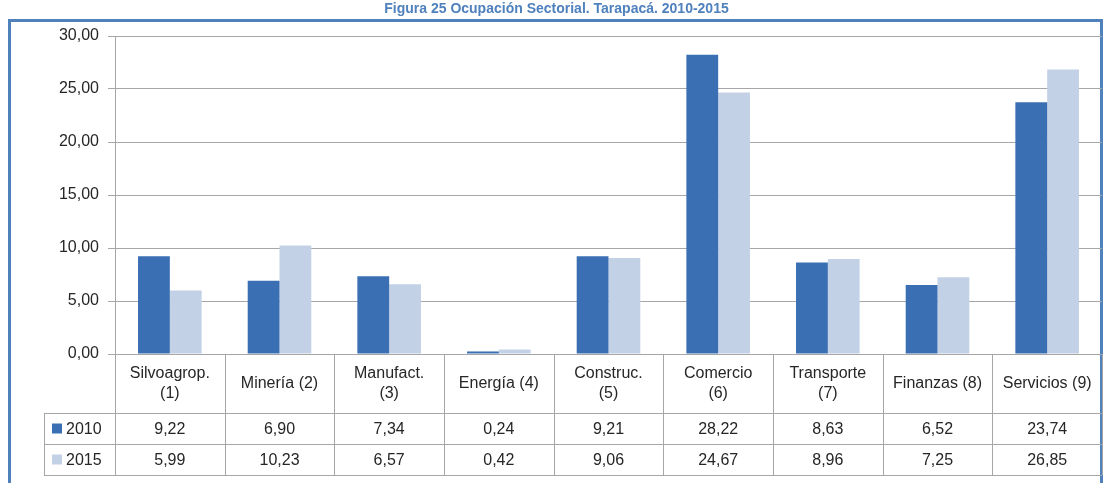  What do you see at coordinates (499, 459) in the screenshot?
I see `data-label: 0,42` at bounding box center [499, 459].